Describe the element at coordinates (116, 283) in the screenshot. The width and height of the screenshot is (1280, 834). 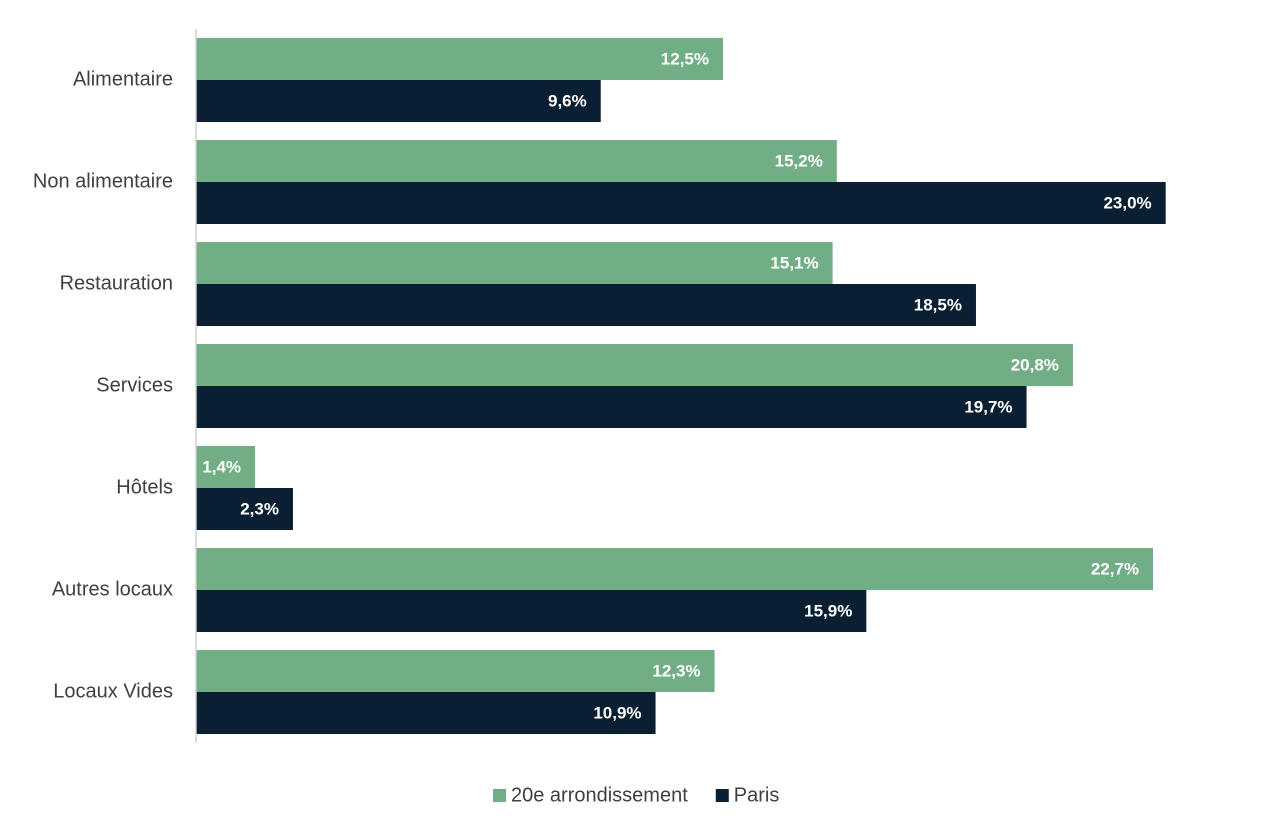
I see `category-label: Restauration` at that location.